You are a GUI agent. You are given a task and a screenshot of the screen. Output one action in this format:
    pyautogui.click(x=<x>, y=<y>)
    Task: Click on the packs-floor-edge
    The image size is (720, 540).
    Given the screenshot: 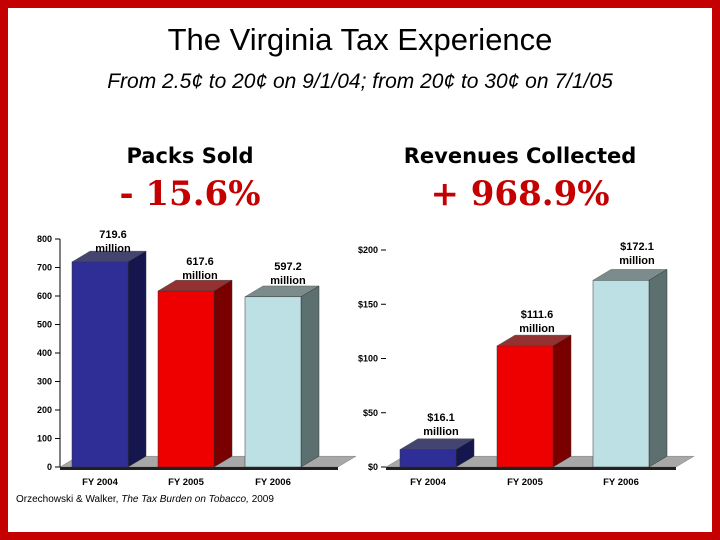 What is the action you would take?
    pyautogui.click(x=199, y=468)
    